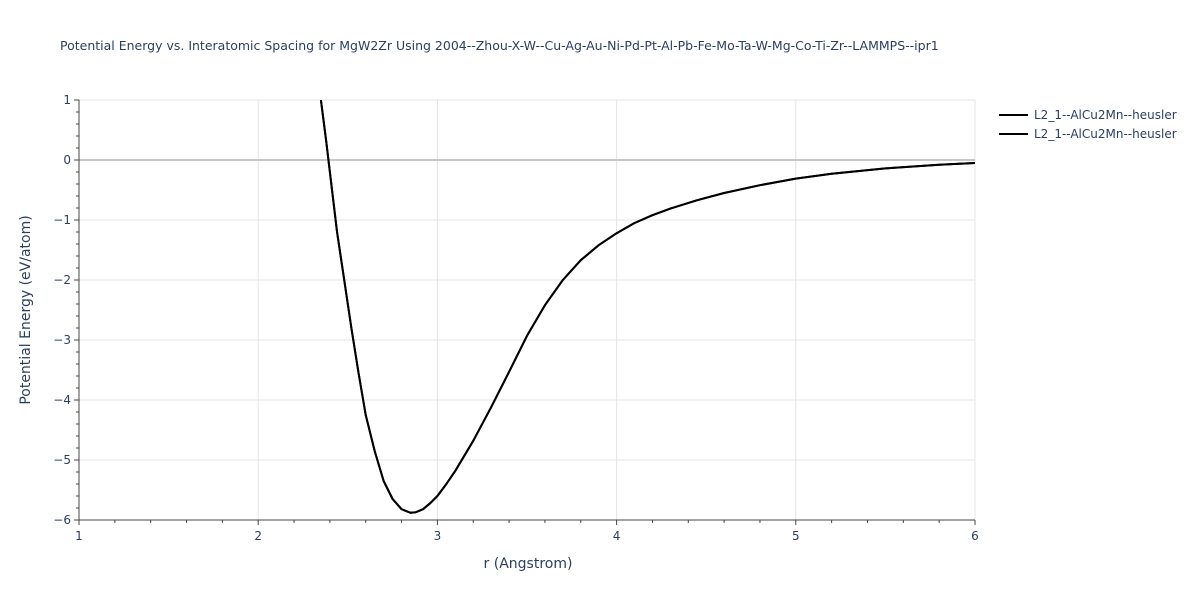 The image size is (1200, 600). I want to click on x-tick-label: 5, so click(796, 536).